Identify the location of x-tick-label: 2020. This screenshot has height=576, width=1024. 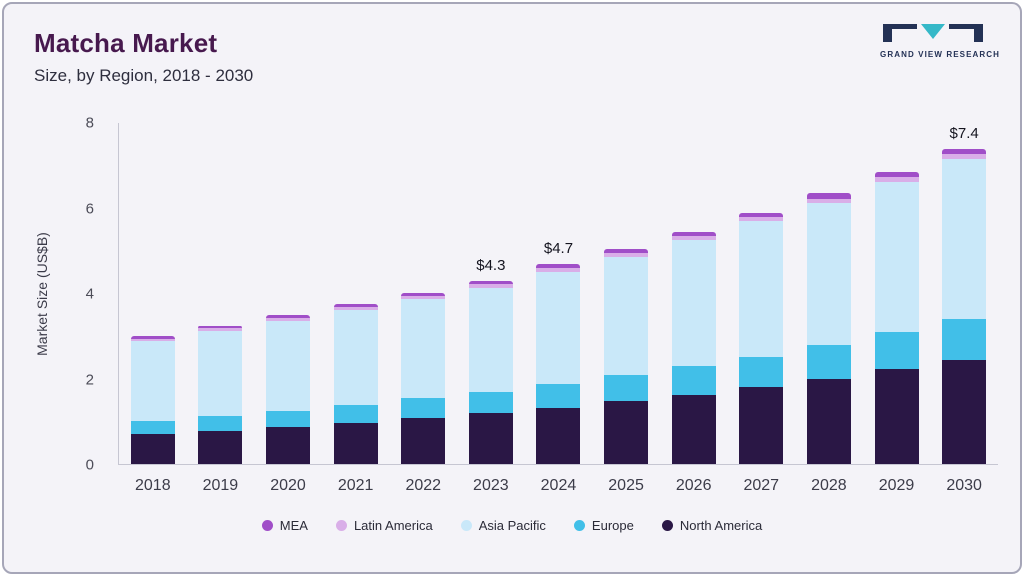
(288, 485).